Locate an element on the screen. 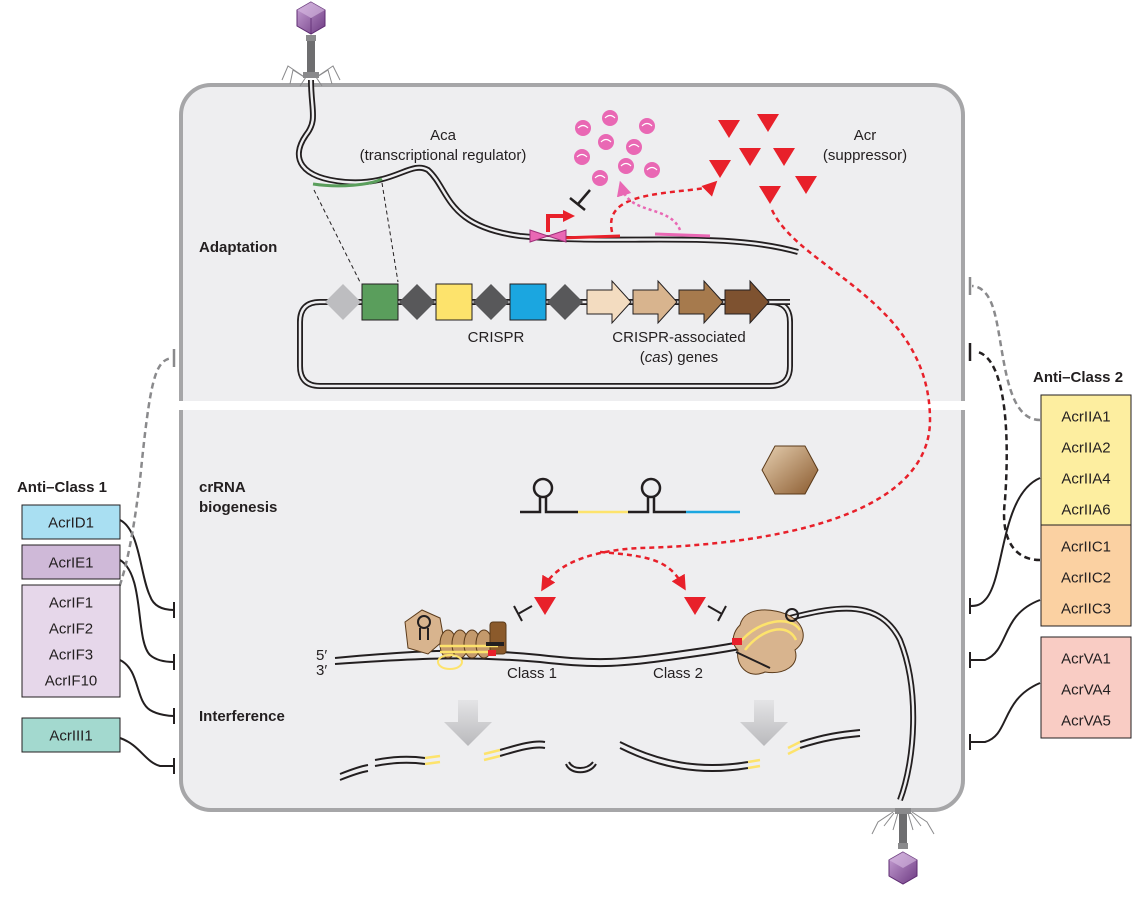 Image resolution: width=1140 pixels, height=901 pixels. phage-bottom is located at coordinates (903, 846).